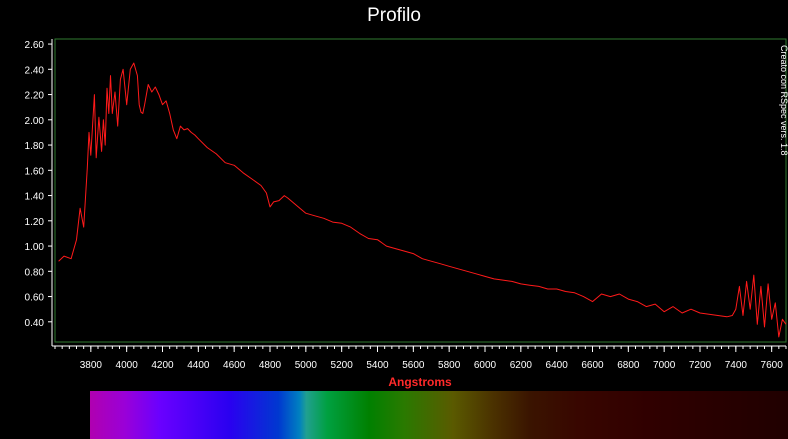 The width and height of the screenshot is (788, 439). What do you see at coordinates (198, 365) in the screenshot?
I see `x-tick-label: 4400` at bounding box center [198, 365].